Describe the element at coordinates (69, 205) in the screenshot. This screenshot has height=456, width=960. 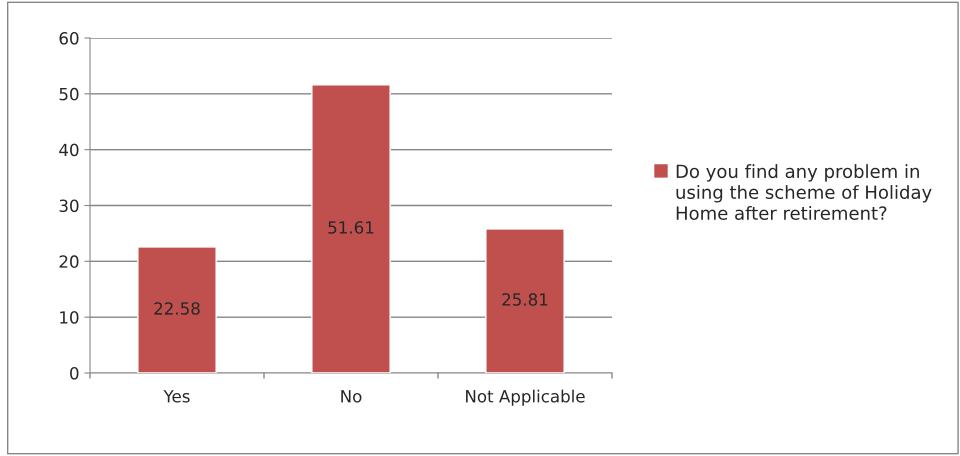
I see `y-tick-label: 30` at that location.